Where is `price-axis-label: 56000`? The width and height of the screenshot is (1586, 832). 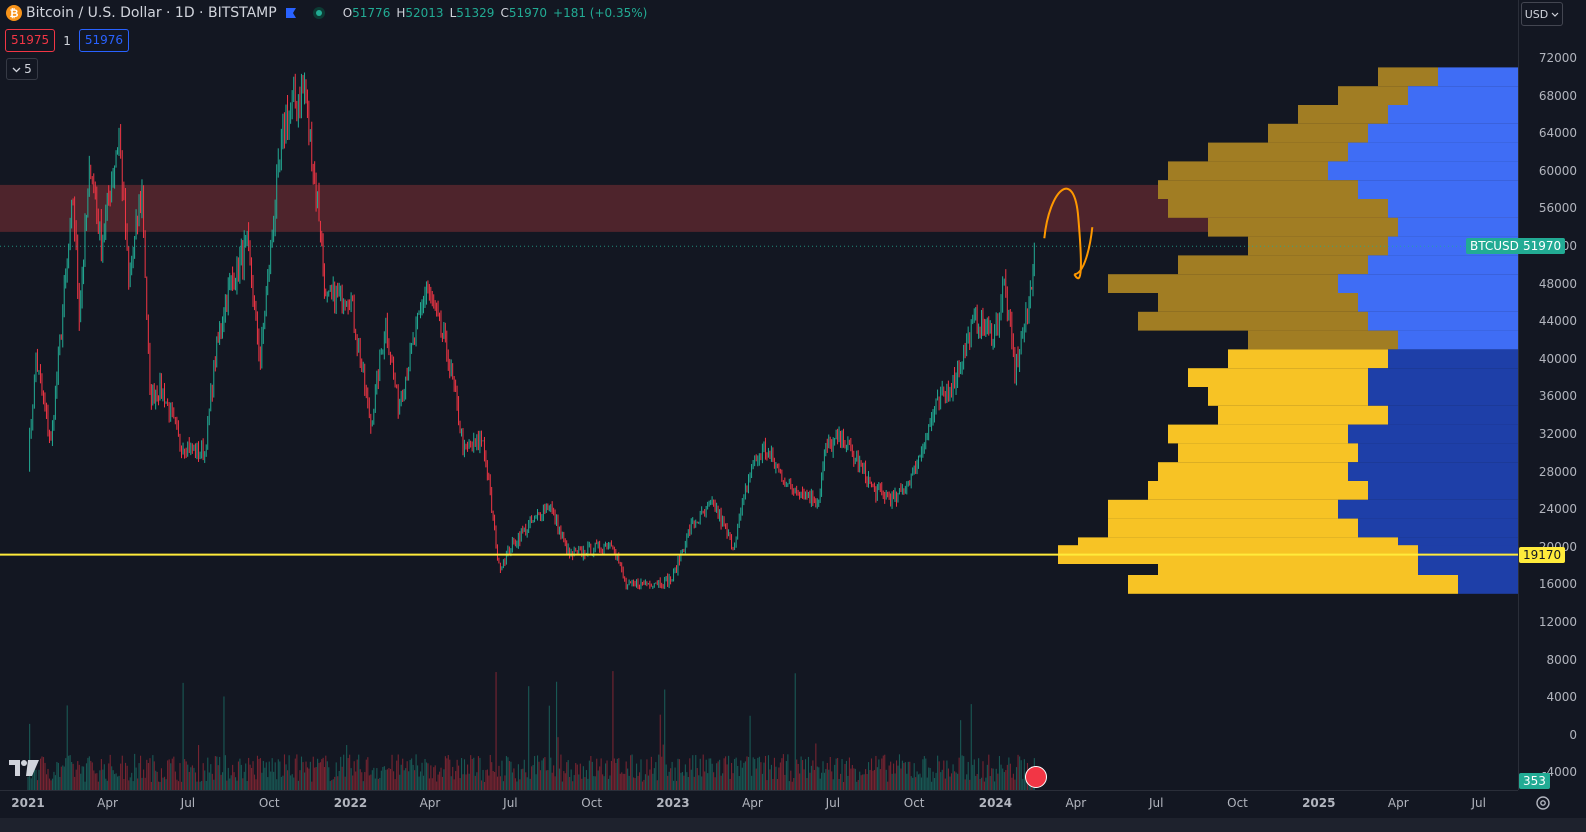
price-axis-label: 56000 is located at coordinates (1557, 208).